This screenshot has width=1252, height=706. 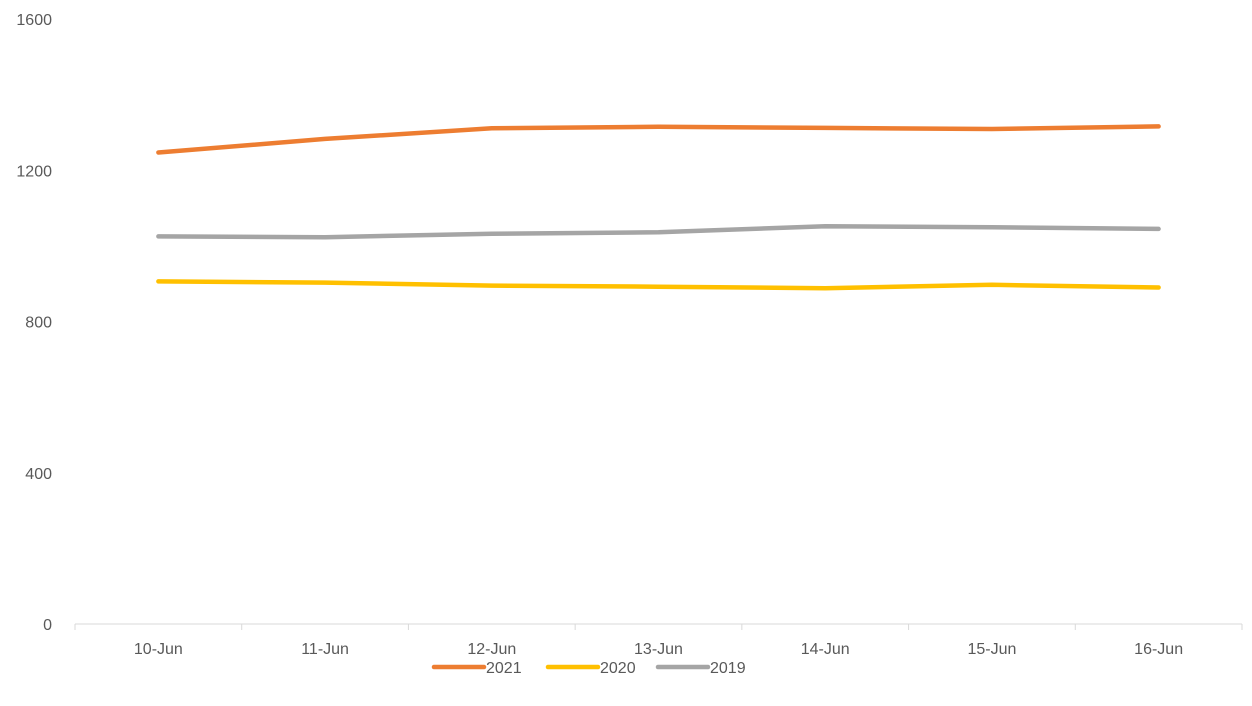 What do you see at coordinates (38, 323) in the screenshot?
I see `y-tick-label: 800` at bounding box center [38, 323].